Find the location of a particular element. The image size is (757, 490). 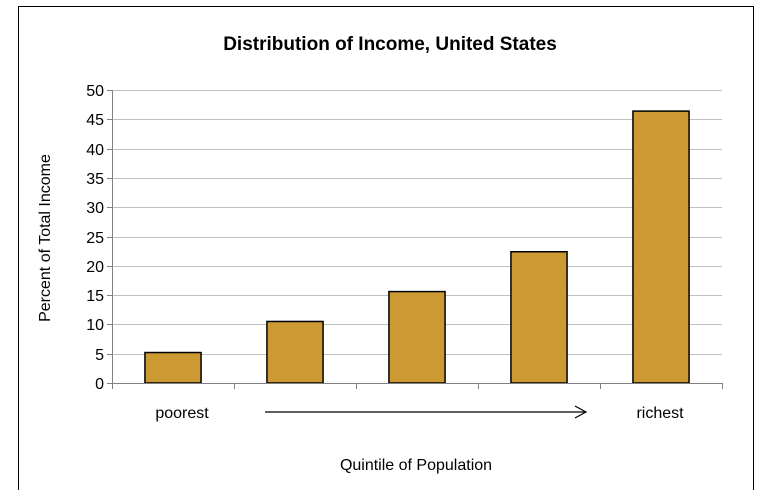

y-tick-label: 20 is located at coordinates (95, 267).